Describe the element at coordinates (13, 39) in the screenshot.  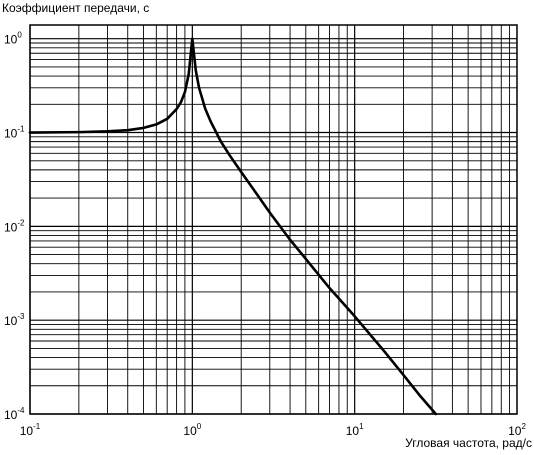
I see `y-tick-label: 10⁰` at that location.